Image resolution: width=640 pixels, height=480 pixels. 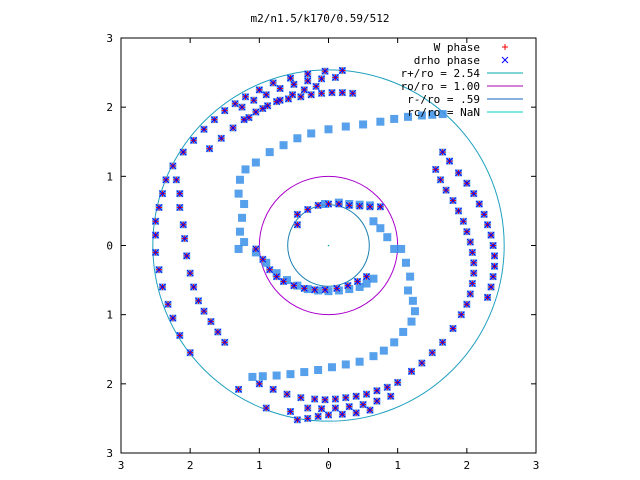 What do you see at coordinates (443, 99) in the screenshot?
I see `legend-label: r-/ro = .59` at bounding box center [443, 99].